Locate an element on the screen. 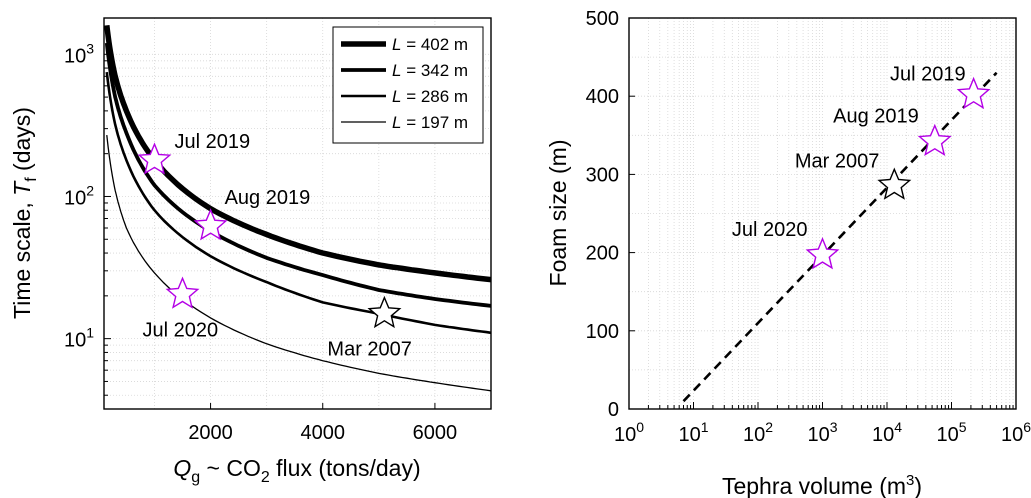 This screenshot has height=498, width=1031. y-tick-label: 500 is located at coordinates (602, 19).